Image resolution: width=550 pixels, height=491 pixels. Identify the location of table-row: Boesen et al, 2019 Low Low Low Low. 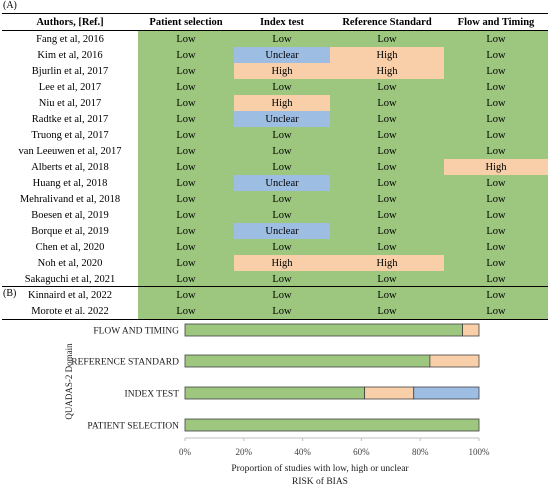
(275, 215).